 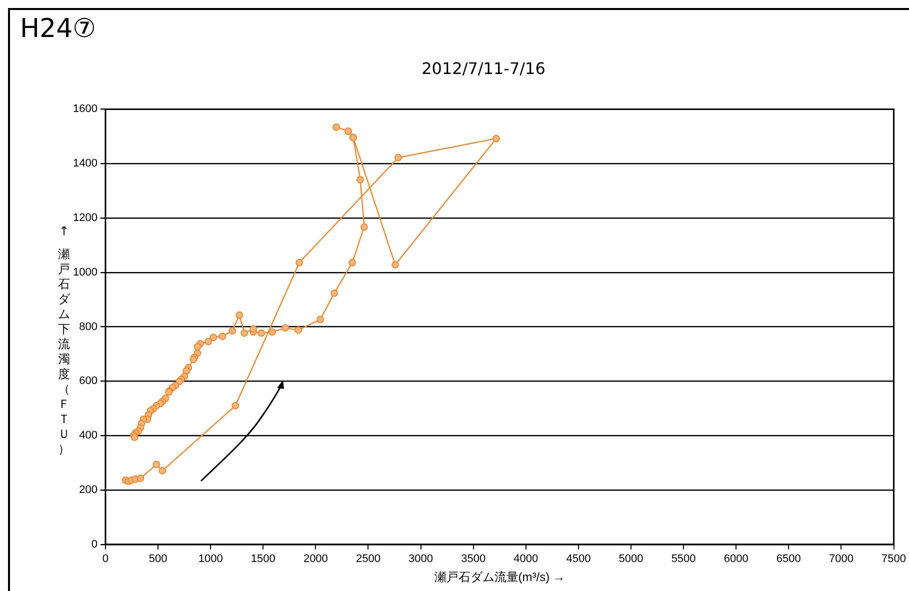 What do you see at coordinates (64, 340) in the screenshot?
I see `text: ↑ 瀬戸石ダム下流濁度（ＦＴＵ）` at bounding box center [64, 340].